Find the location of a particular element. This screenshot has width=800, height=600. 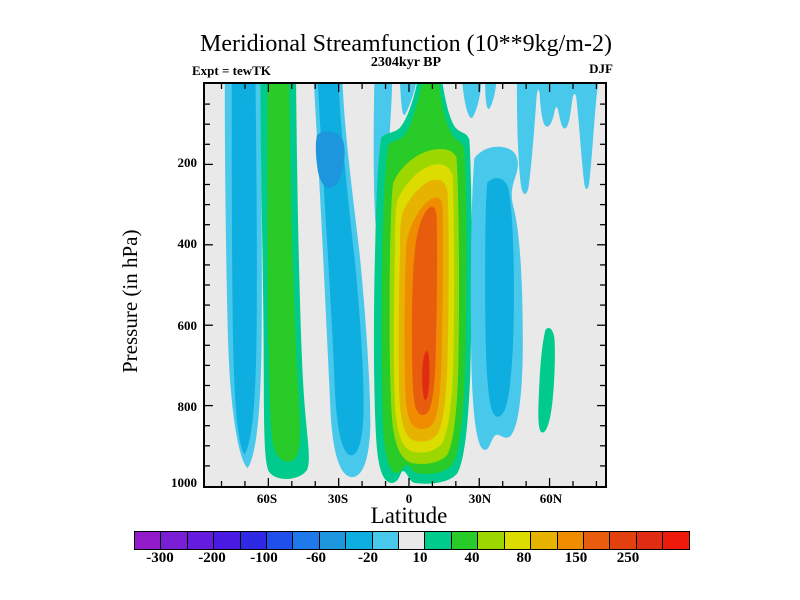

x-tick-label: 60S is located at coordinates (267, 498).